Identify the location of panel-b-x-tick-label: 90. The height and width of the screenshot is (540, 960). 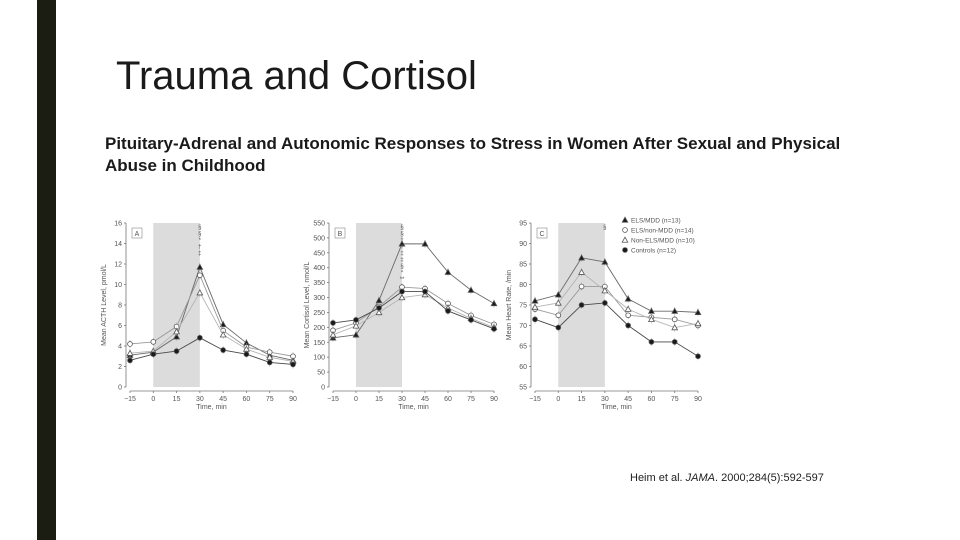
(494, 399).